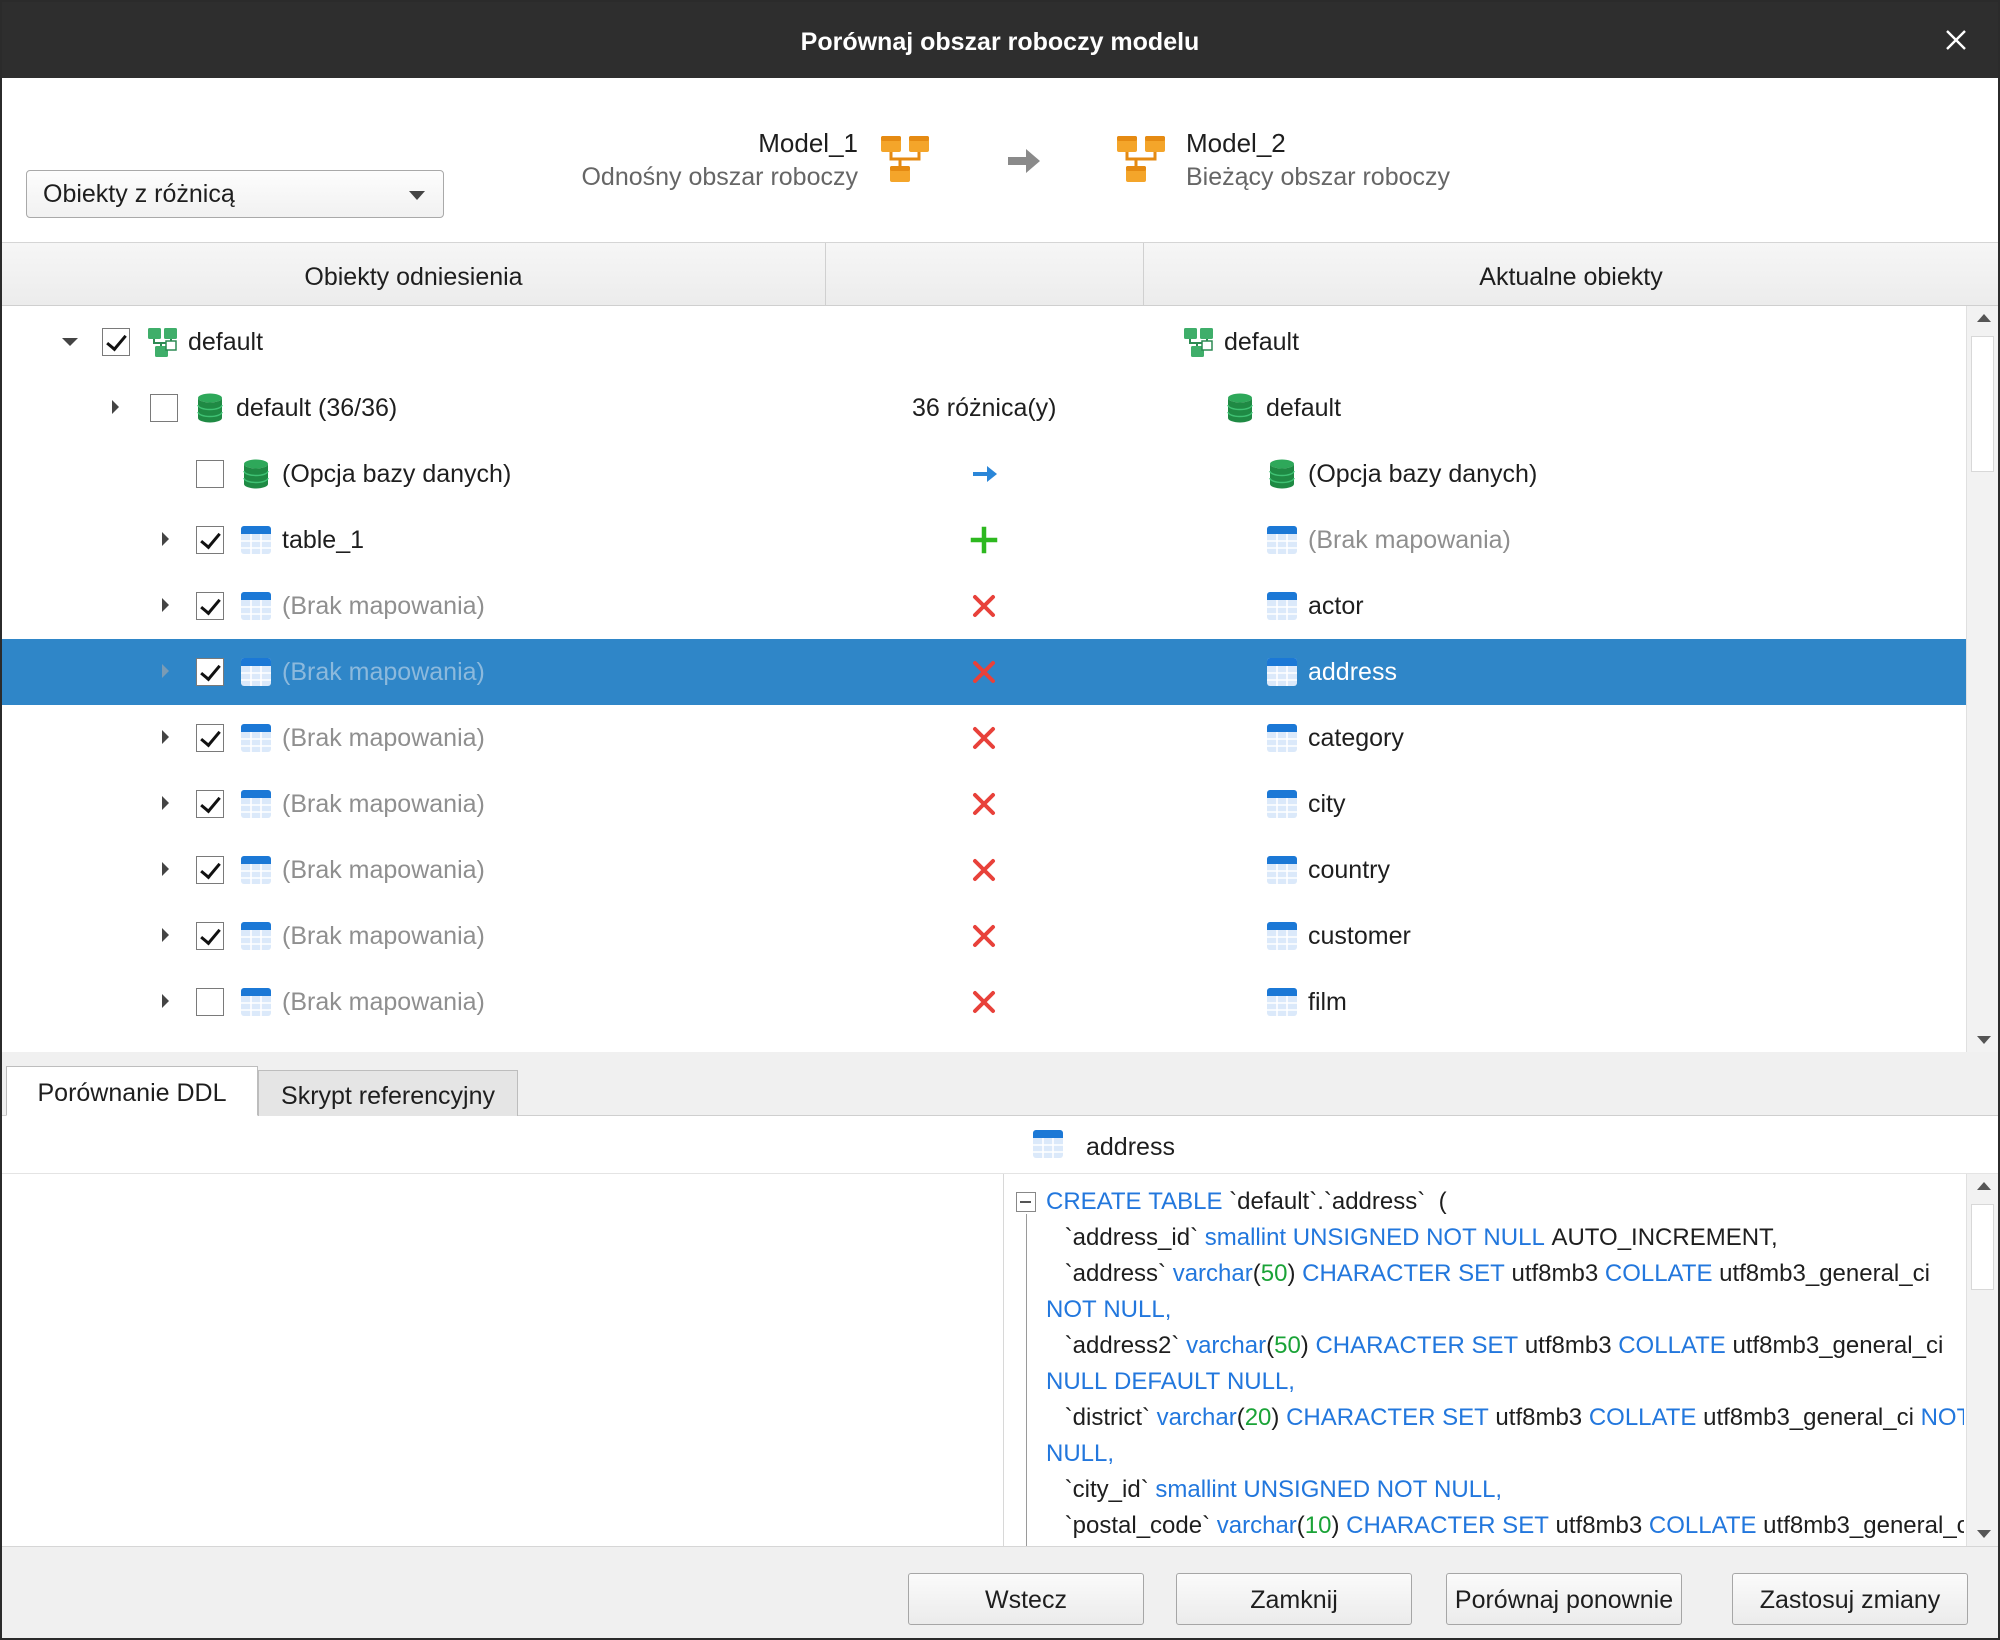  Describe the element at coordinates (1352, 672) in the screenshot. I see `current-object-label: address` at that location.